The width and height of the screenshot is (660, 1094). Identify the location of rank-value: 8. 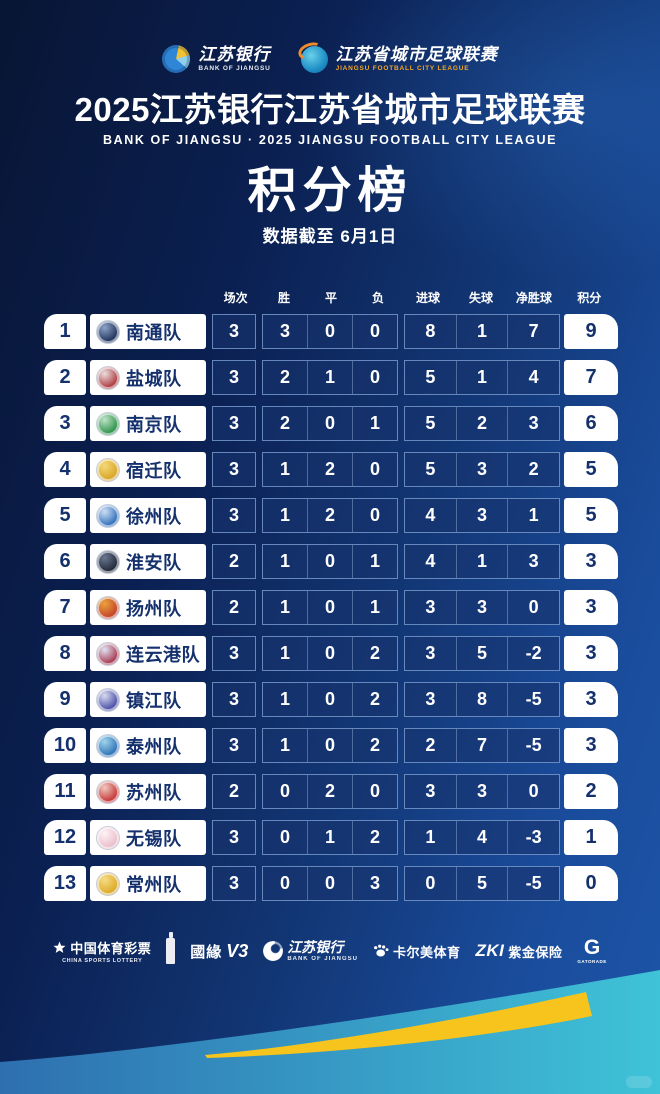
(65, 653).